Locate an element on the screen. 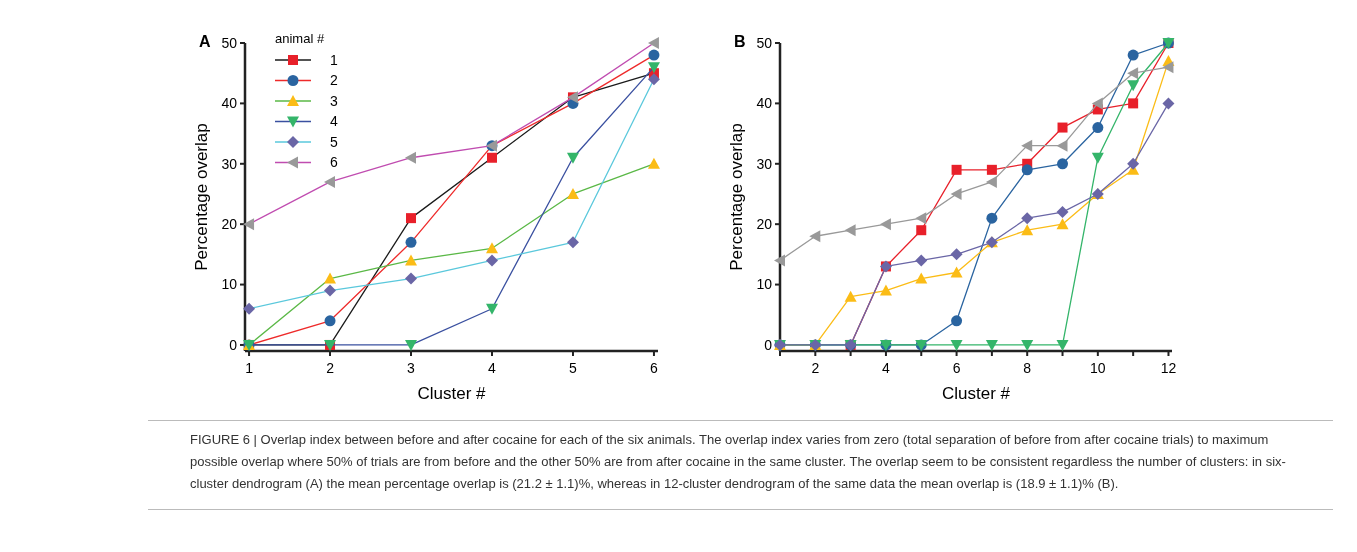 This screenshot has width=1357, height=552. legend-title: animal # is located at coordinates (300, 38).